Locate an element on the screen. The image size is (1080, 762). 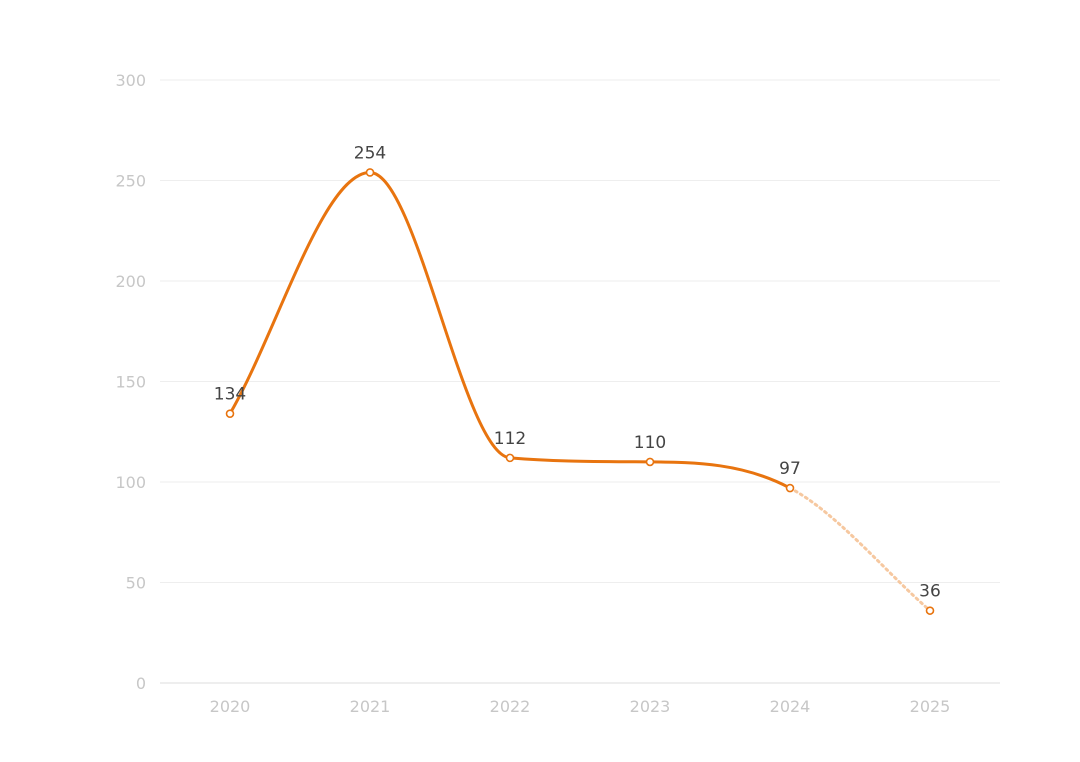
x-tick-label: 2025 is located at coordinates (930, 706).